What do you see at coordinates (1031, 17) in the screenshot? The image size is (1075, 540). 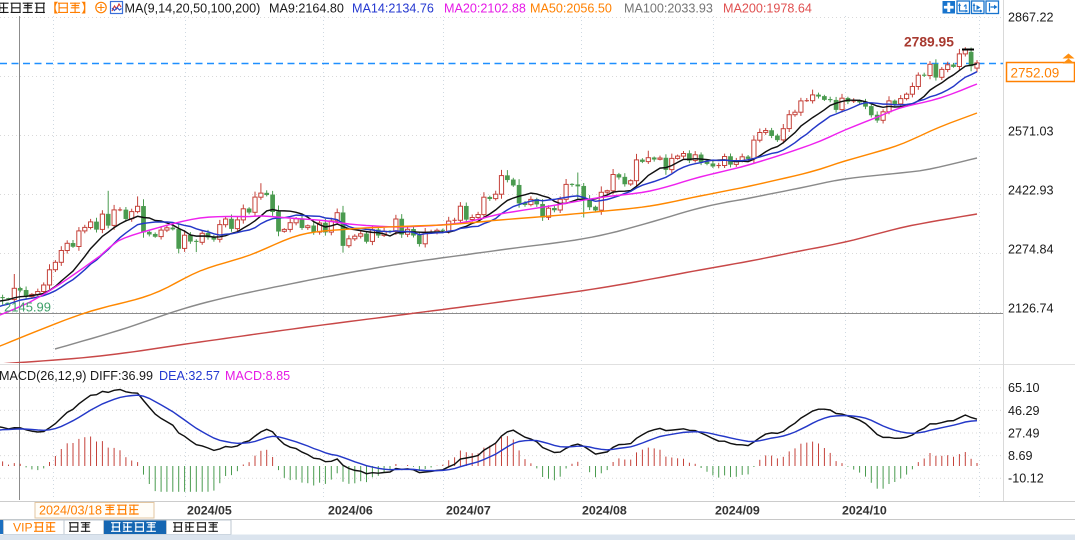 I see `svg-text: 2867.22` at bounding box center [1031, 17].